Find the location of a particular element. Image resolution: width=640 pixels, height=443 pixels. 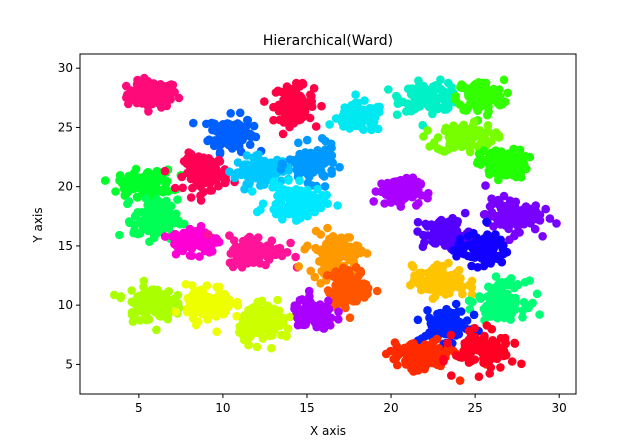

y-tick-label: 20 is located at coordinates (65, 187).